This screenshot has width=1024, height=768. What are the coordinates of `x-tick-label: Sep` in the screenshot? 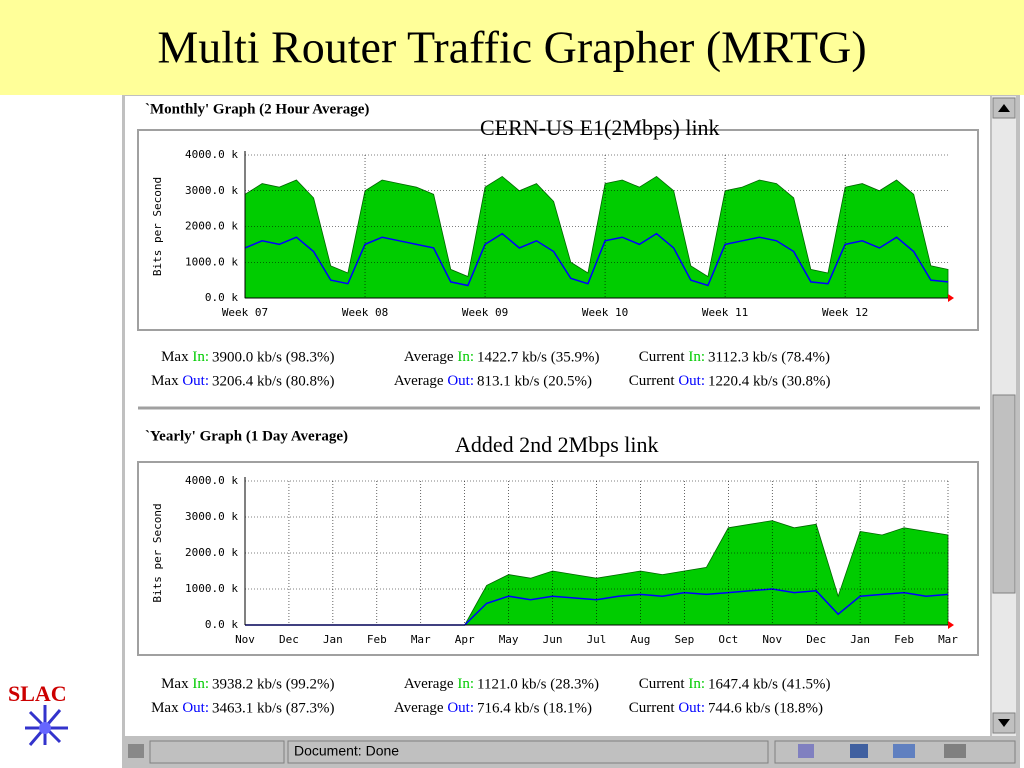 It's located at (684, 639).